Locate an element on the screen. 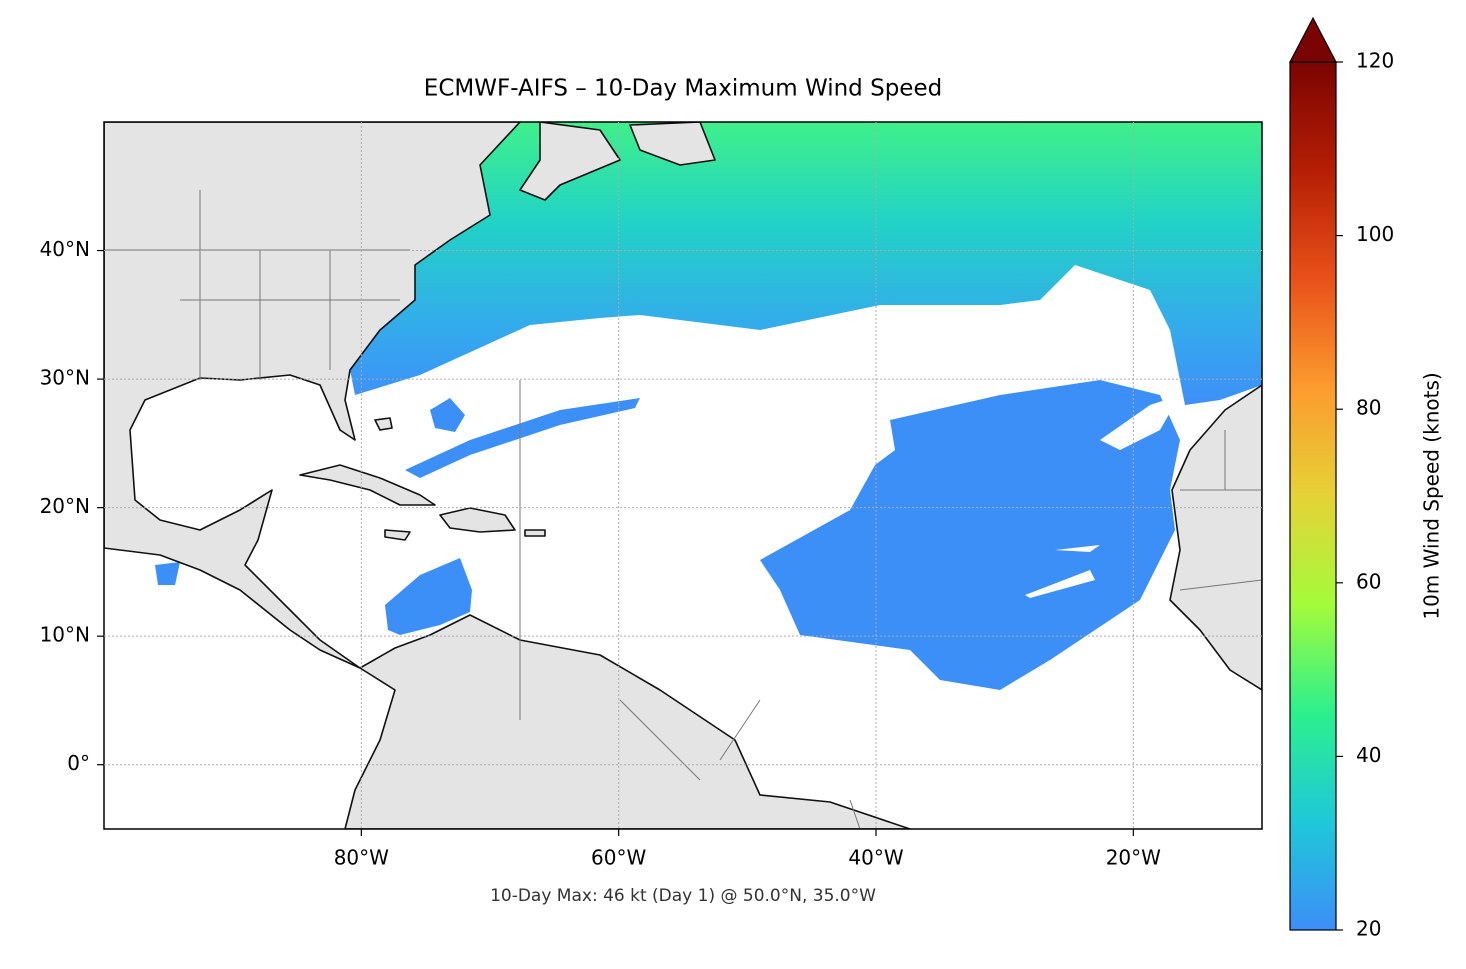 This screenshot has height=969, width=1466. wind-gap is located at coordinates (1102, 496).